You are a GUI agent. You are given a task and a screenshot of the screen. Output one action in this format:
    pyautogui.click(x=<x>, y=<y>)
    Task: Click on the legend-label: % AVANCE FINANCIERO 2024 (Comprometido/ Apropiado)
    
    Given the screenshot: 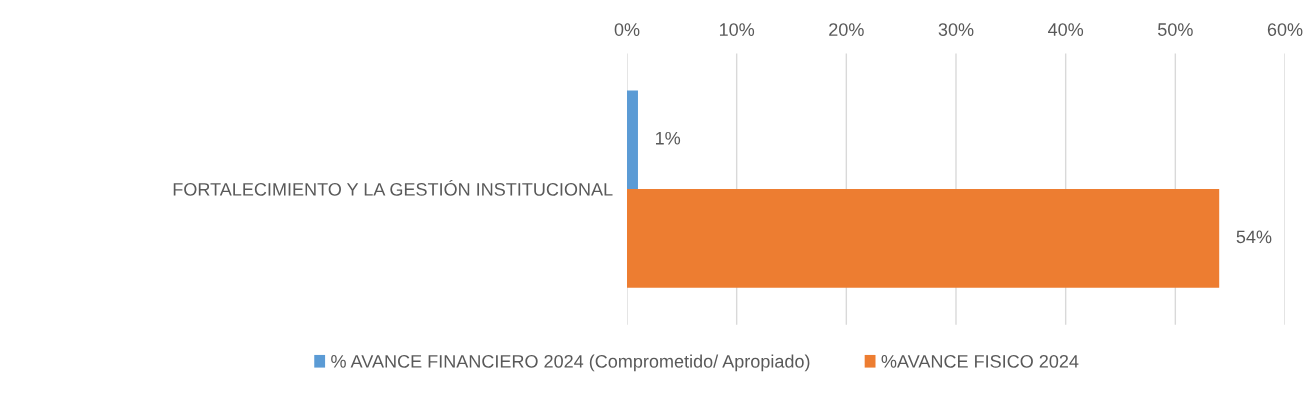 What is the action you would take?
    pyautogui.click(x=570, y=363)
    